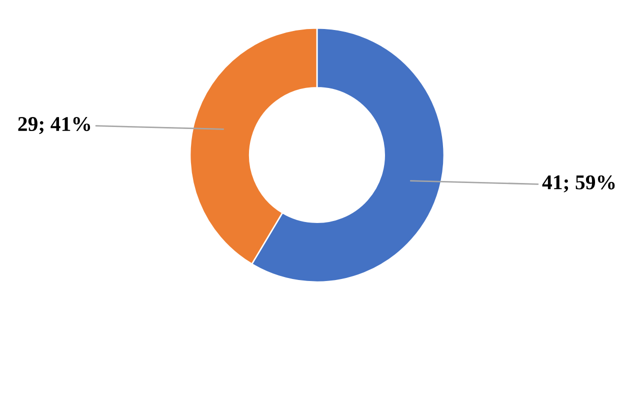  Describe the element at coordinates (578, 183) in the screenshot. I see `data-label: 41; 59%` at that location.